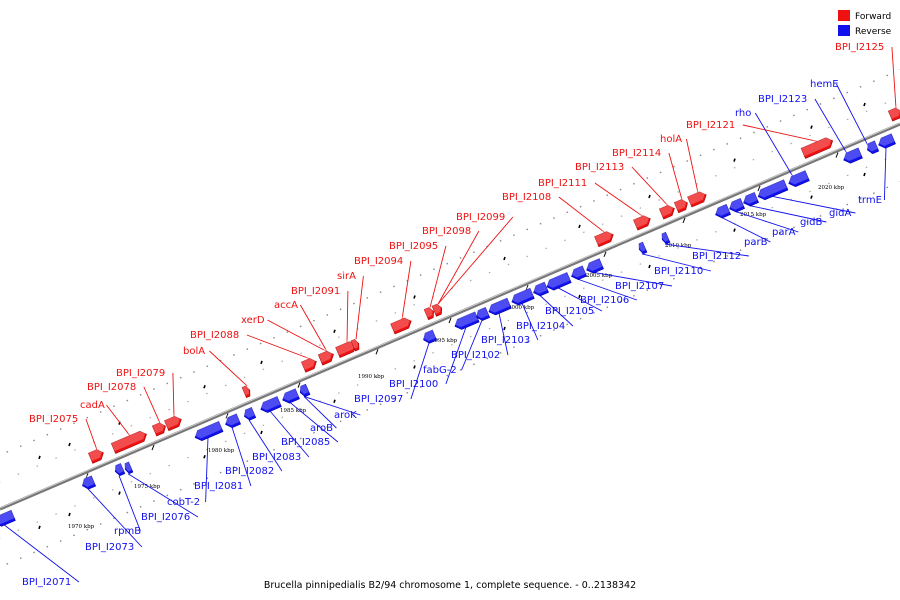 The width and height of the screenshot is (900, 600). Describe the element at coordinates (642, 247) in the screenshot. I see `gene-bpi_i2110` at that location.